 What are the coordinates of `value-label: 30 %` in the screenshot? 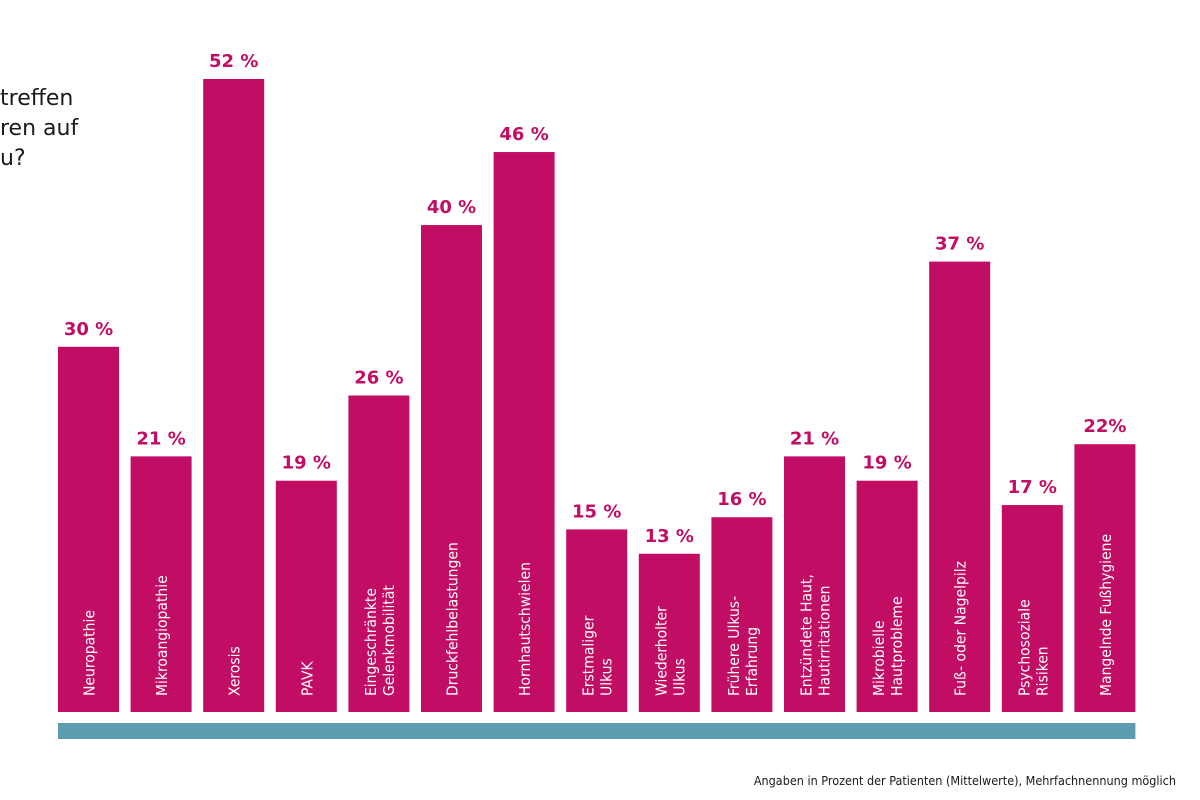 It's located at (88, 329).